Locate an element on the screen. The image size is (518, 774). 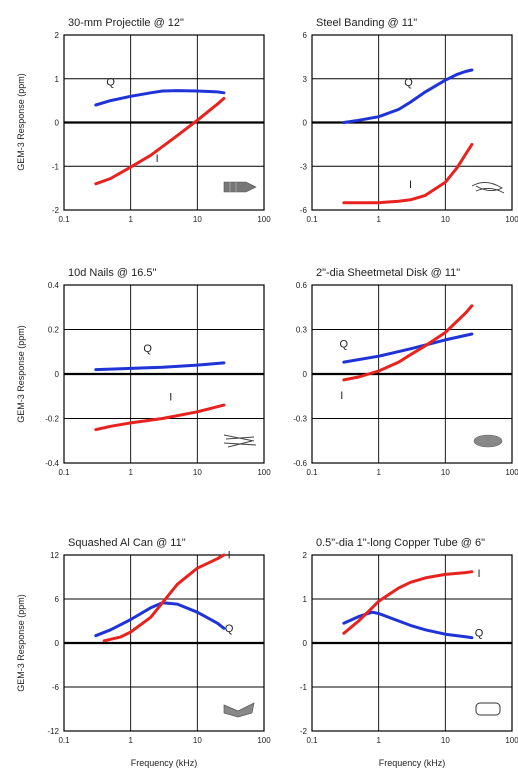
squashed-can-icon is located at coordinates (239, 710).